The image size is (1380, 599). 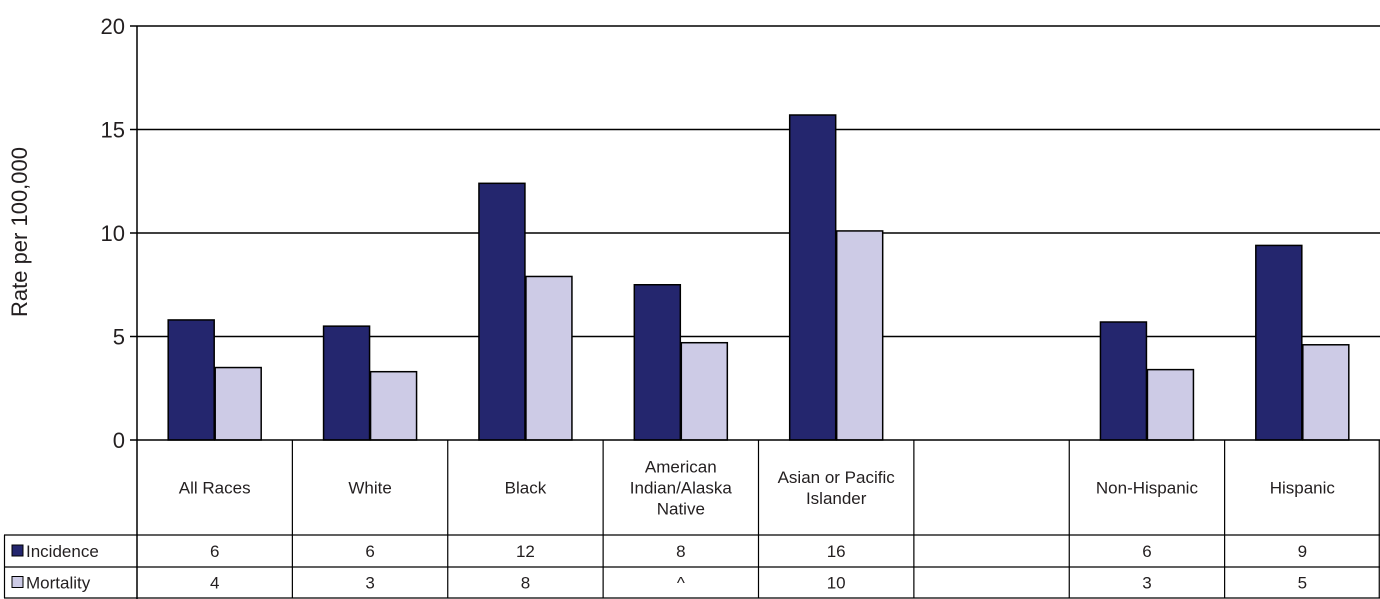 What do you see at coordinates (369, 488) in the screenshot?
I see `category-label: White` at bounding box center [369, 488].